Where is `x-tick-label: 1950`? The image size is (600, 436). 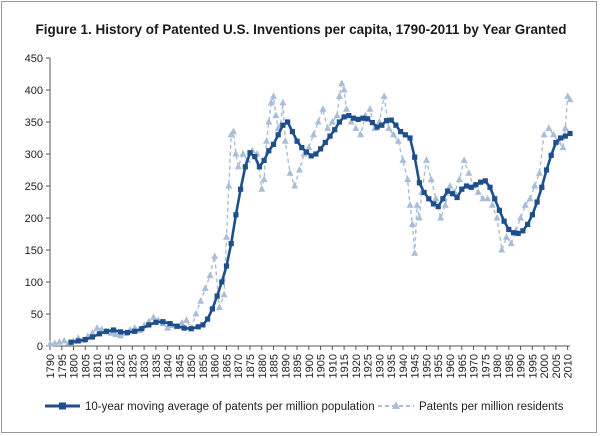
x-tick-label: 1950 is located at coordinates (427, 366).